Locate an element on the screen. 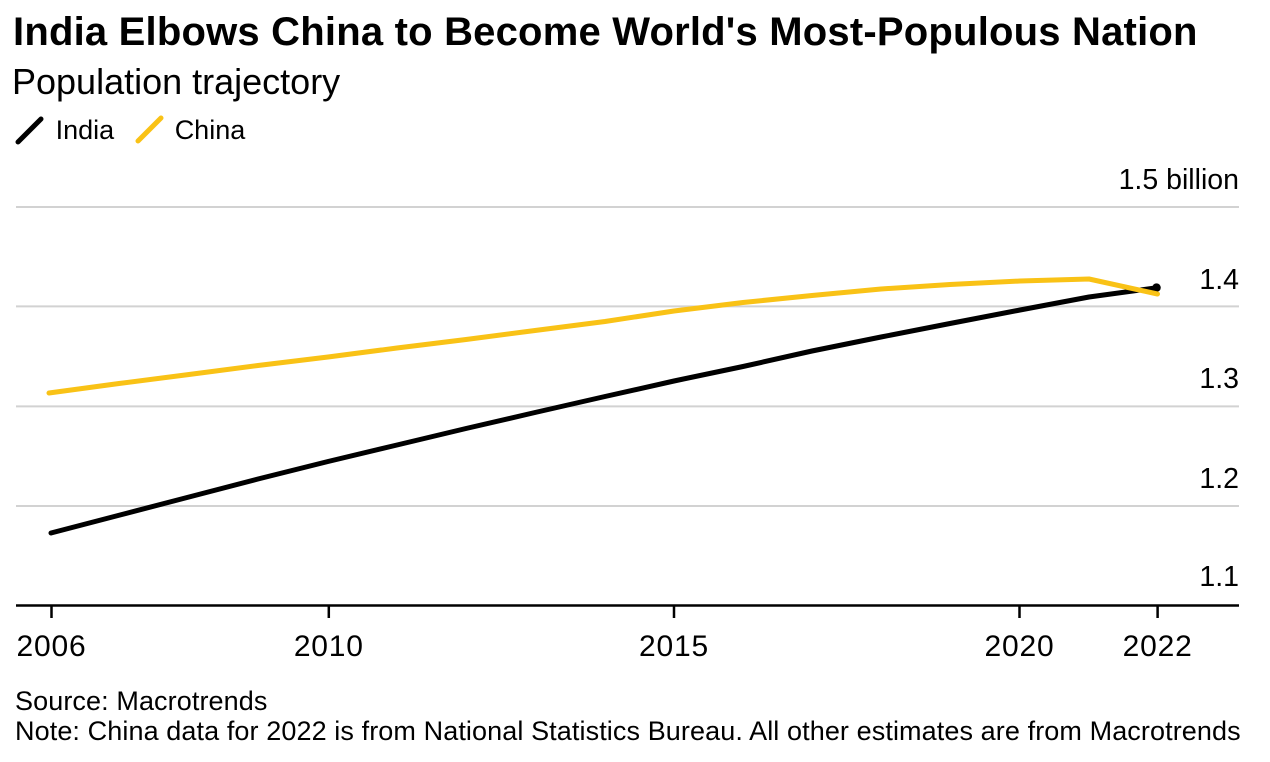 The image size is (1270, 762). svg-text: 2020 is located at coordinates (1020, 646).